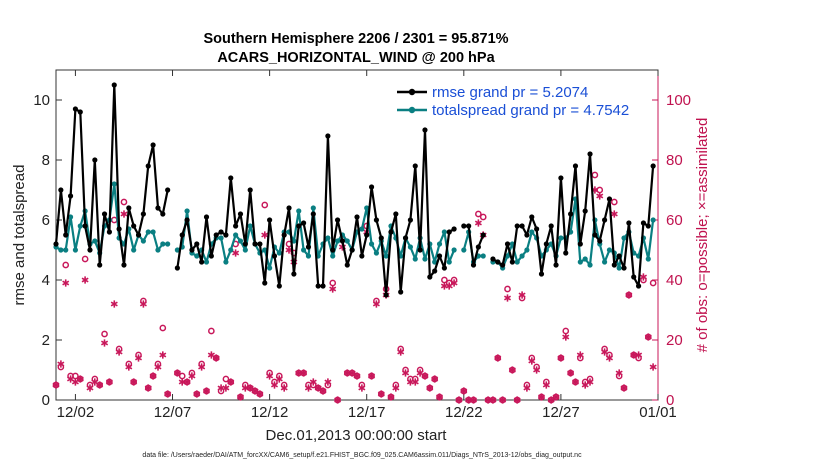 The image size is (830, 470). I want to click on legend-totalspread-marker, so click(412, 110).